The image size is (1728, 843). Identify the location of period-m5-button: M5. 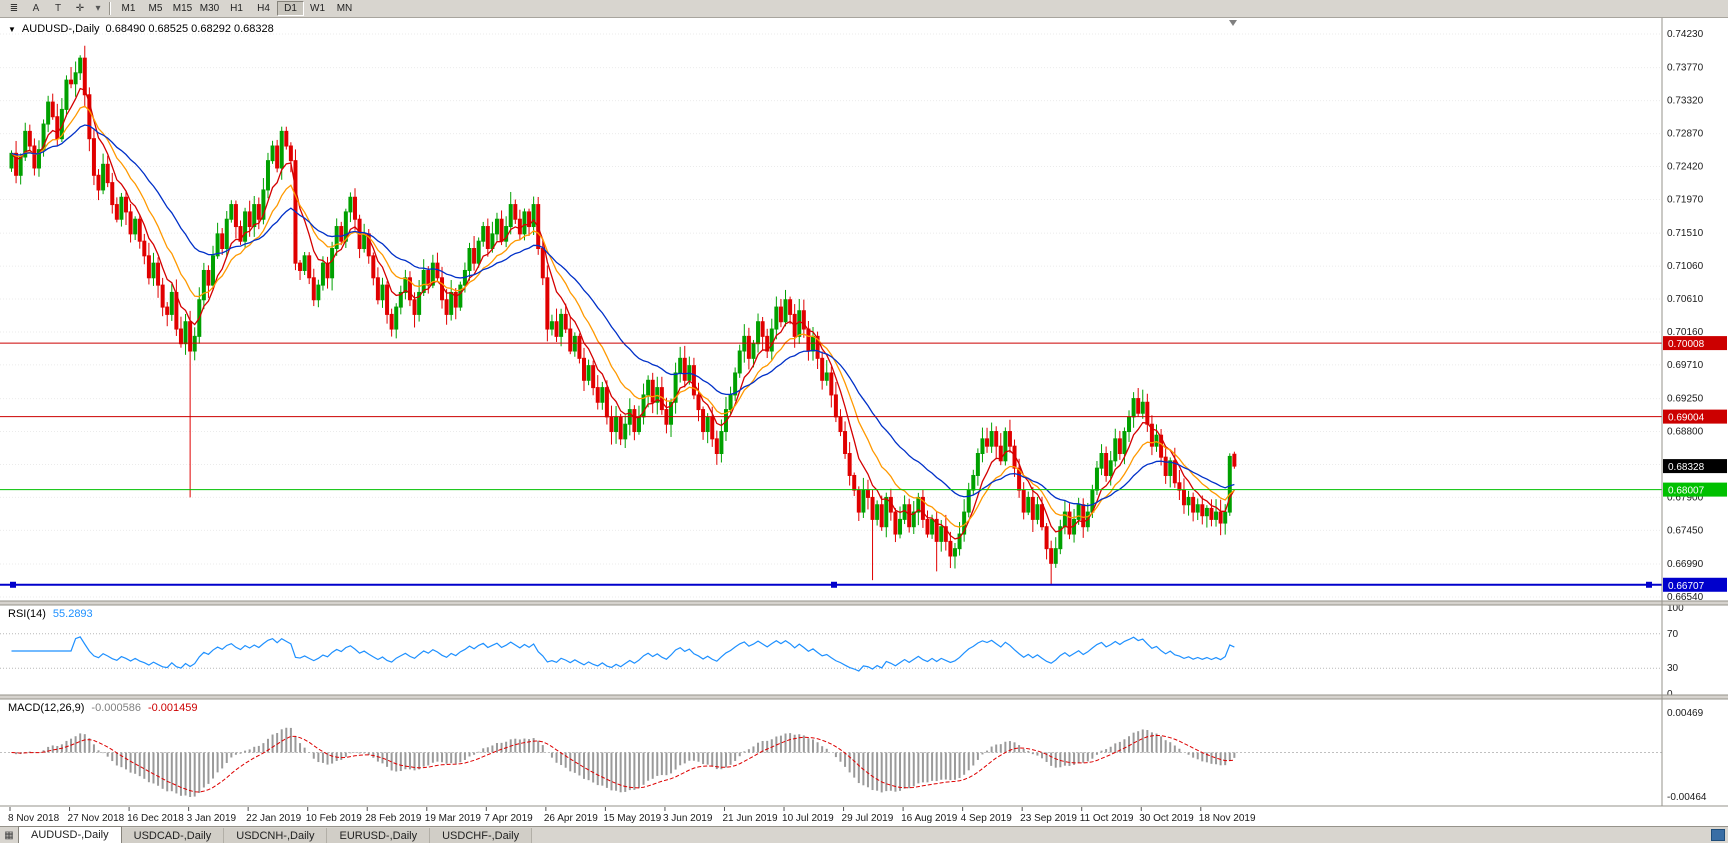
(155, 8).